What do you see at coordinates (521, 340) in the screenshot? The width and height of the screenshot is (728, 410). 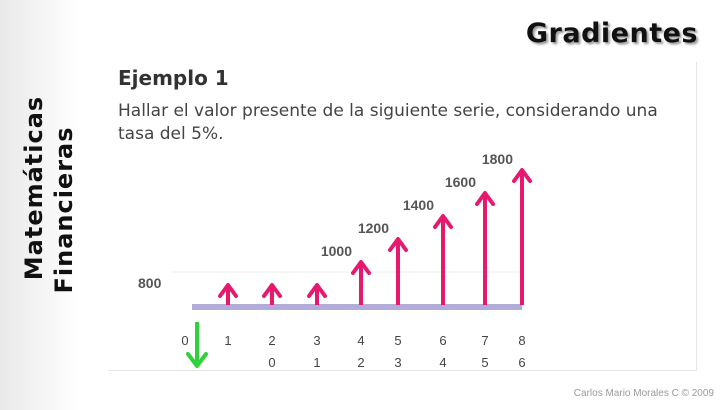 I see `period-tick-8: 8` at bounding box center [521, 340].